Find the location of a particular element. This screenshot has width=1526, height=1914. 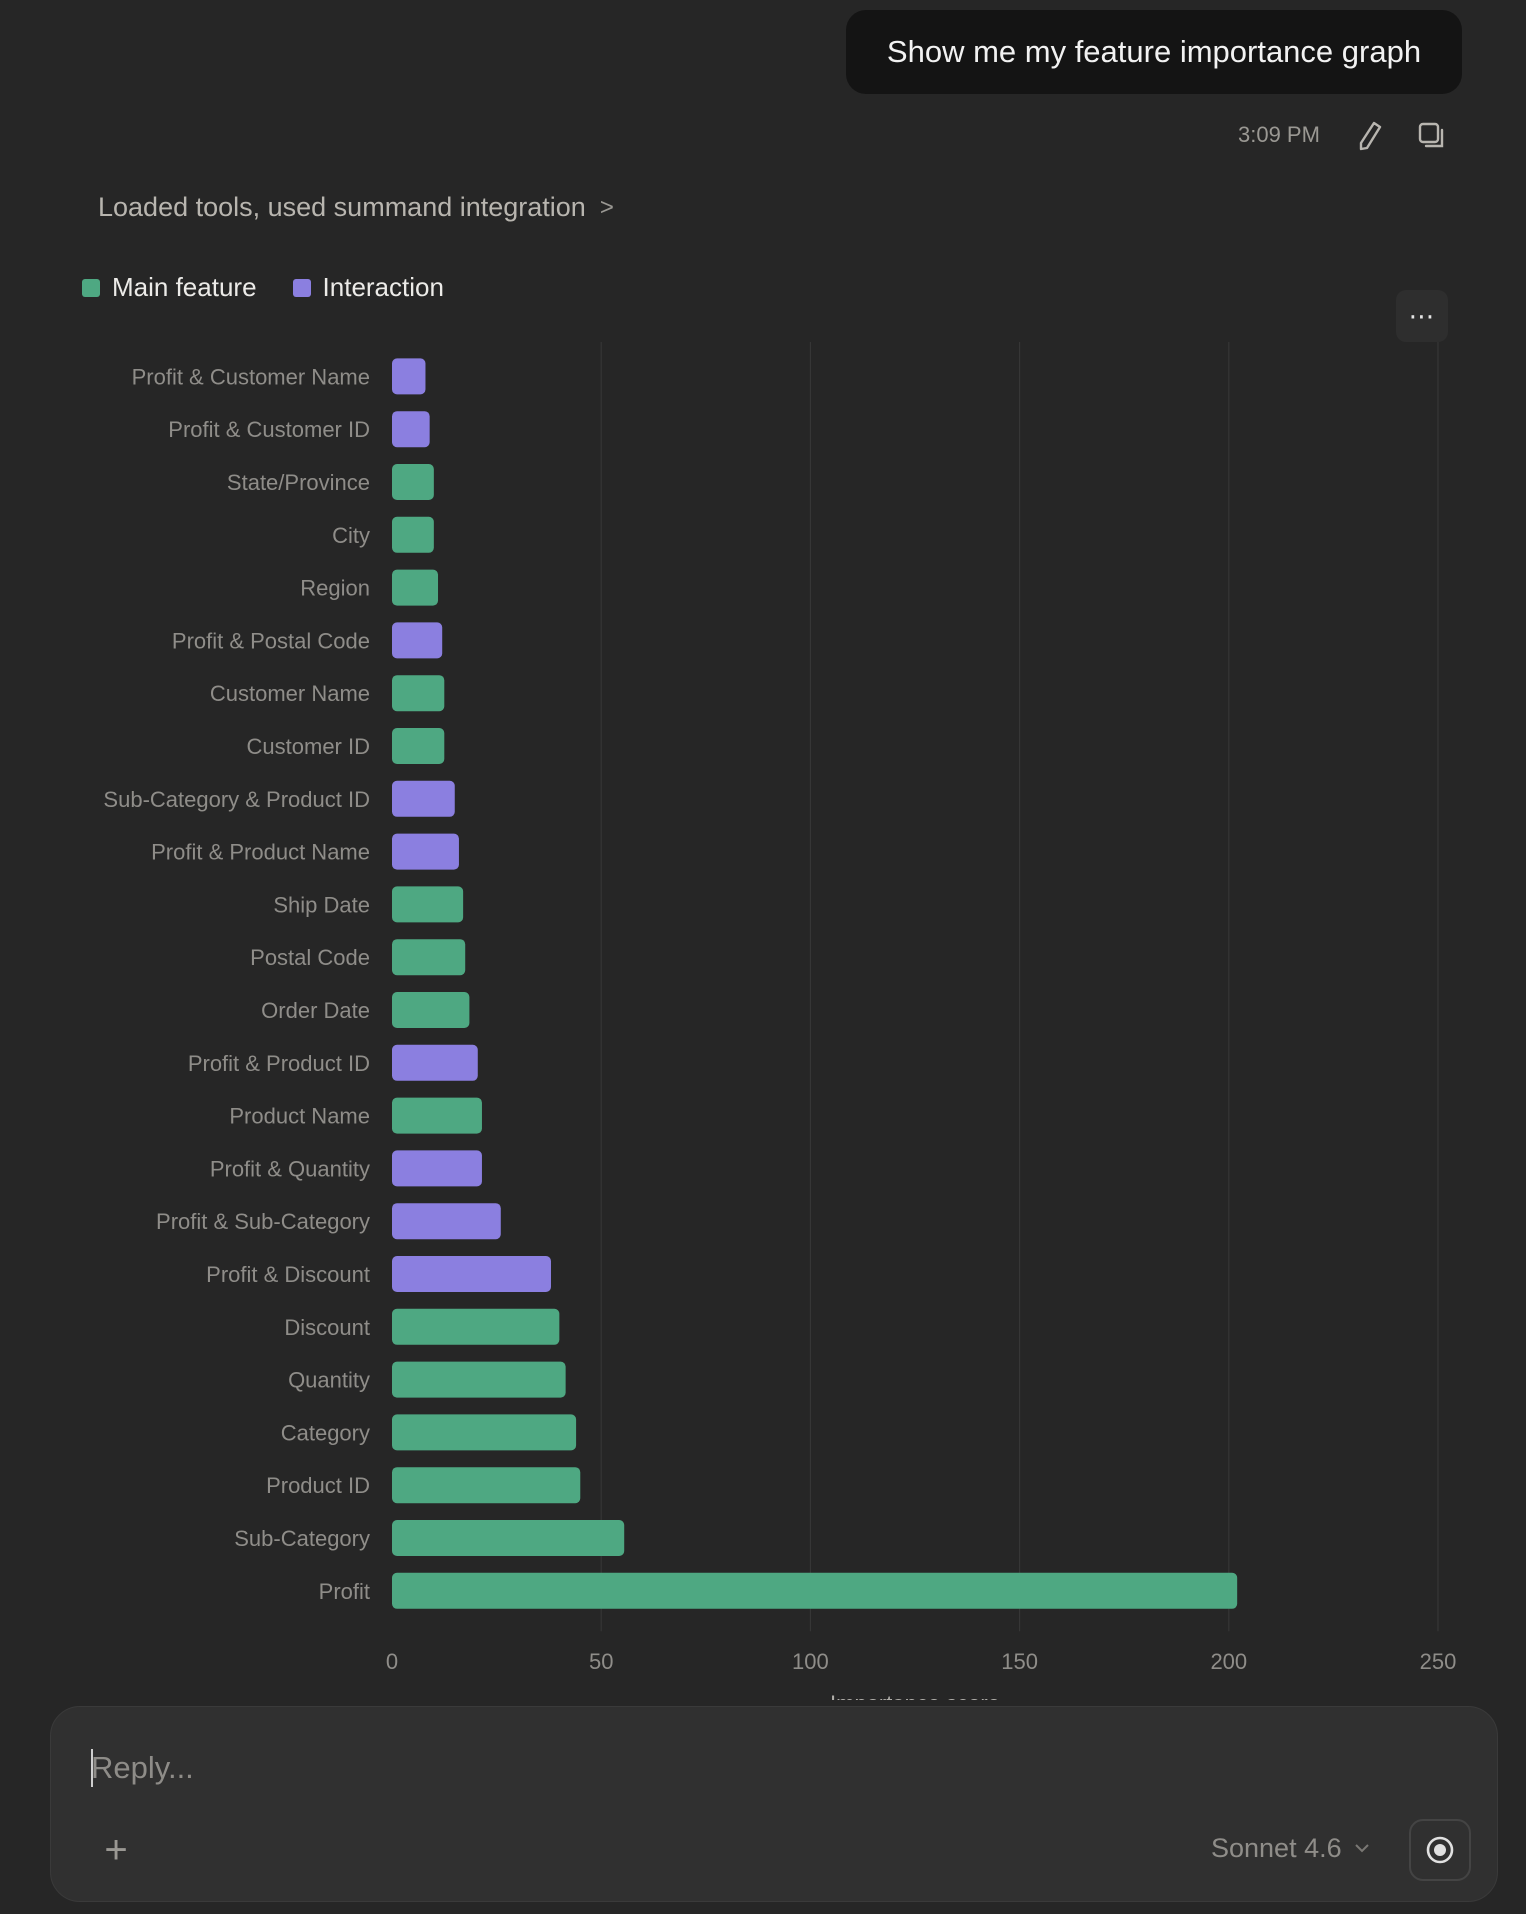

y-tick-label: Sub-Category & Product ID is located at coordinates (236, 799).